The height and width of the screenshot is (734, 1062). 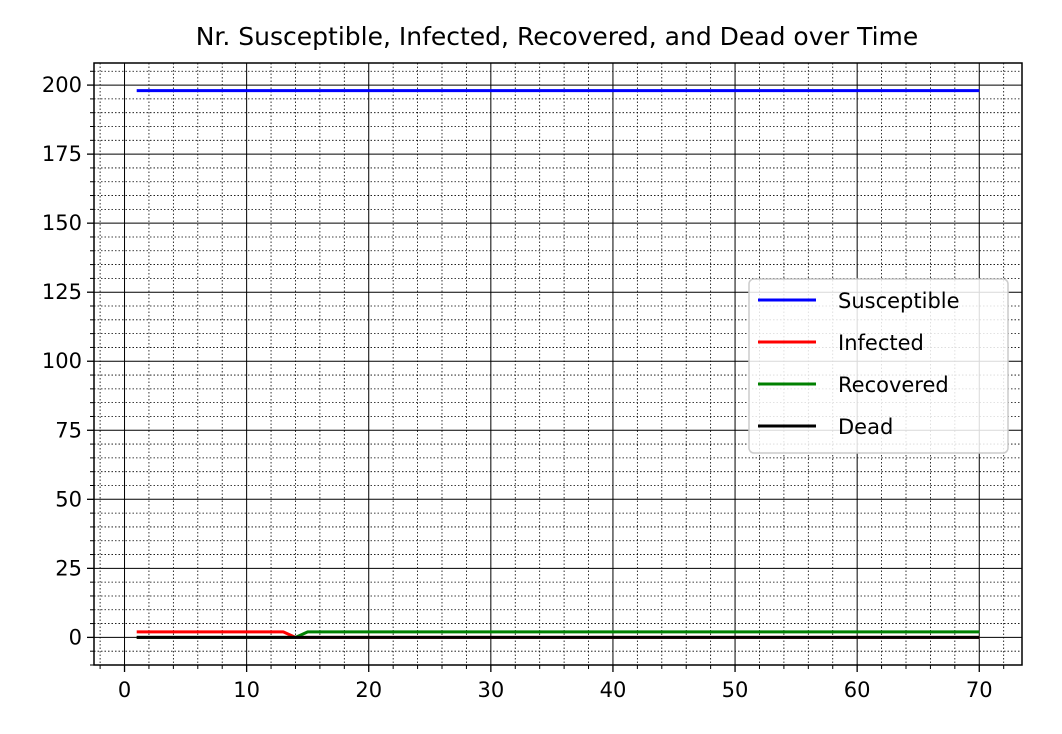 What do you see at coordinates (979, 690) in the screenshot?
I see `x-tick-label: 70` at bounding box center [979, 690].